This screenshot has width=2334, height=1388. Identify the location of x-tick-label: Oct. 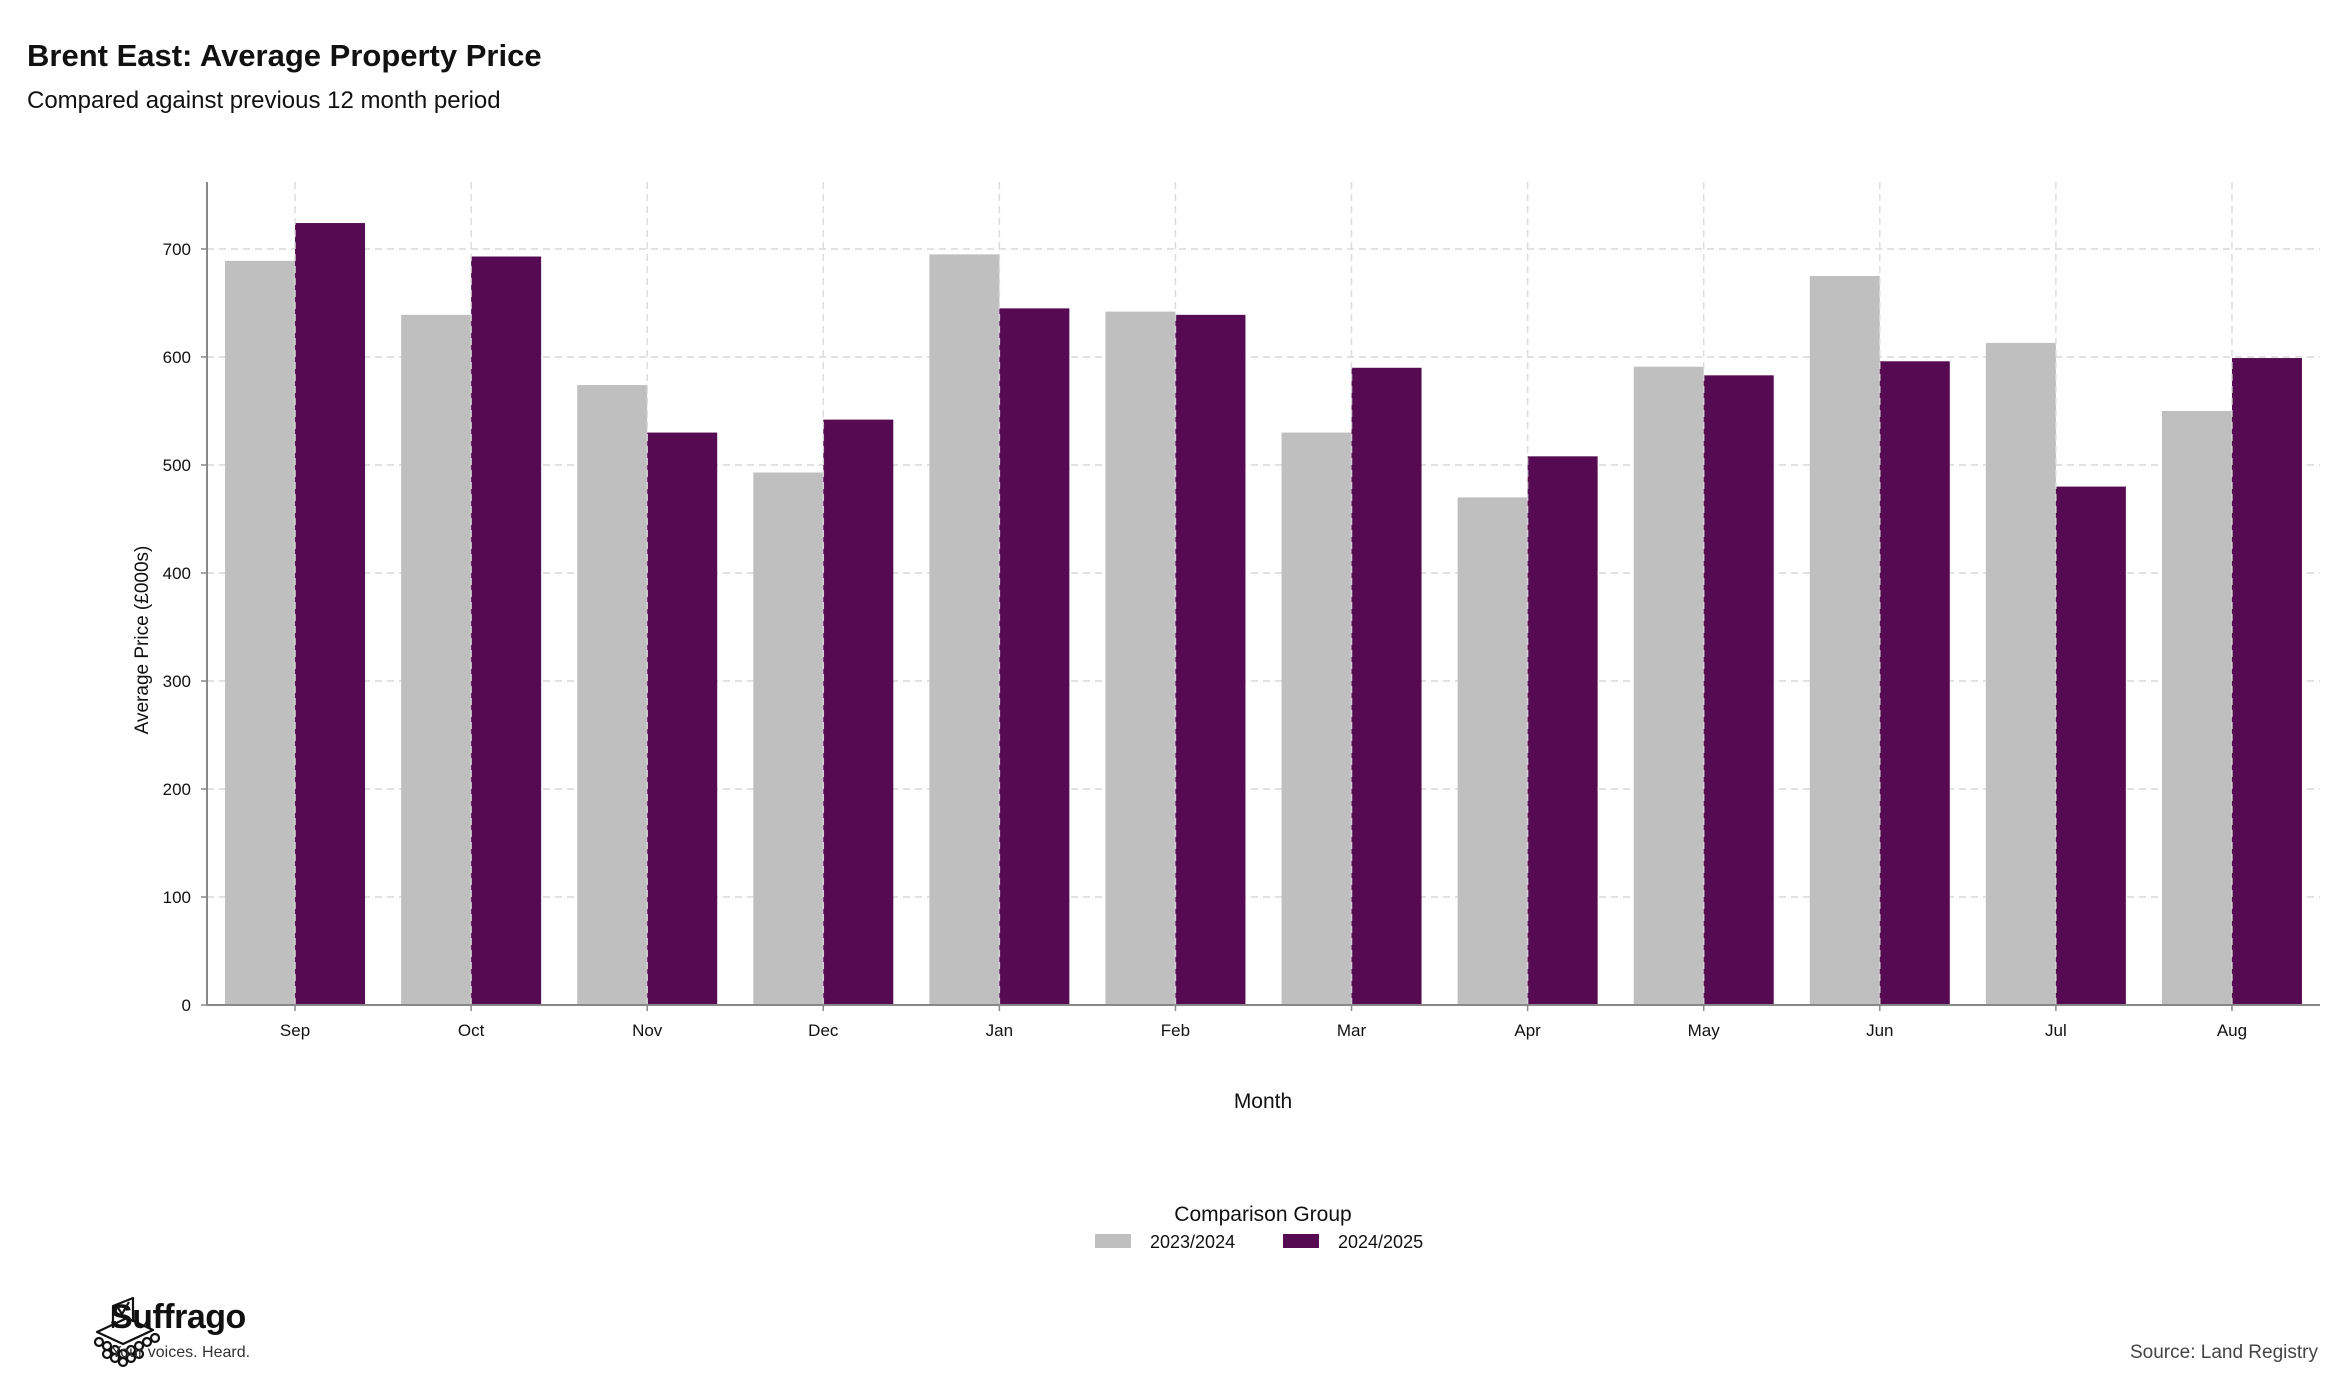
(471, 1030).